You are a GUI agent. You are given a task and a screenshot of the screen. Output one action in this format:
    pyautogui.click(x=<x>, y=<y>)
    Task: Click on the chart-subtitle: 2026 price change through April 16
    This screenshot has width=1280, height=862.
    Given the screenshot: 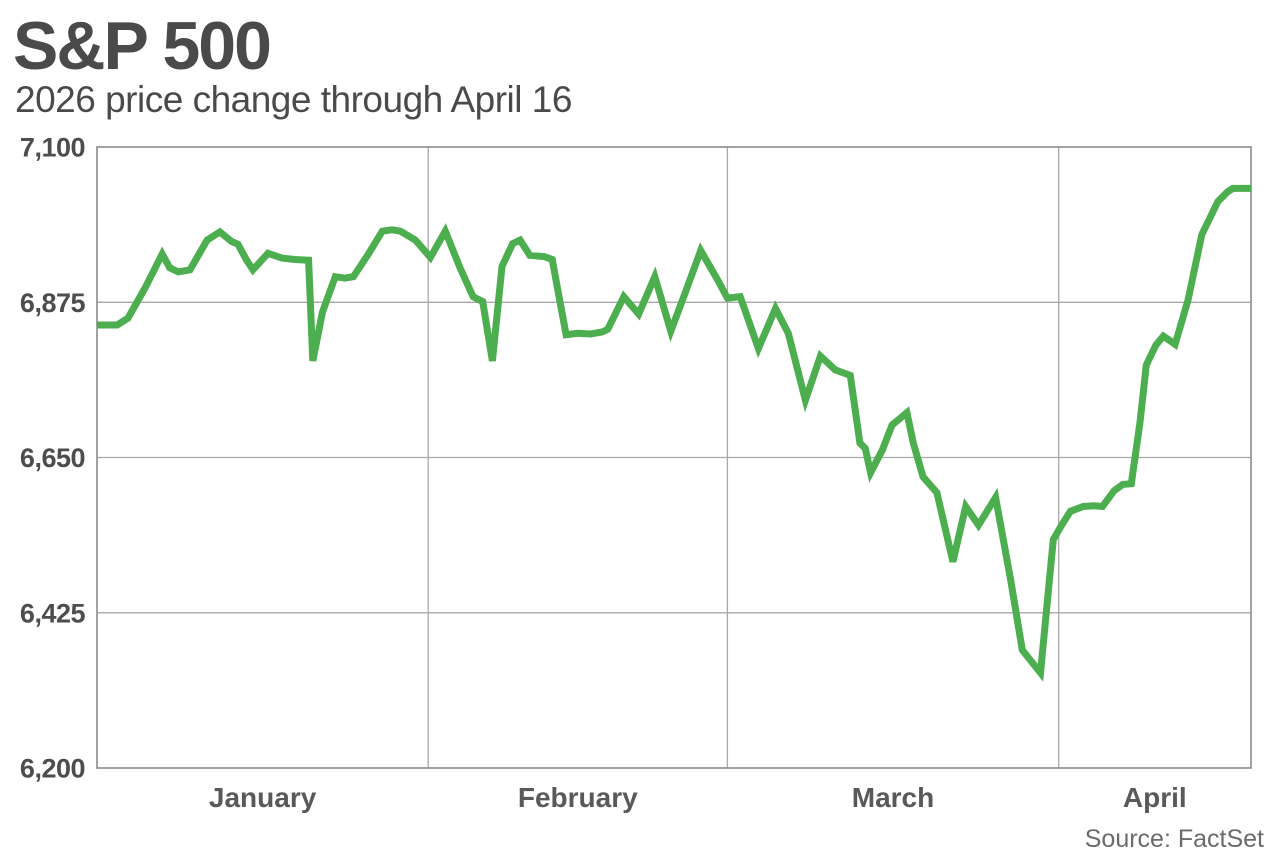 What is the action you would take?
    pyautogui.click(x=293, y=99)
    